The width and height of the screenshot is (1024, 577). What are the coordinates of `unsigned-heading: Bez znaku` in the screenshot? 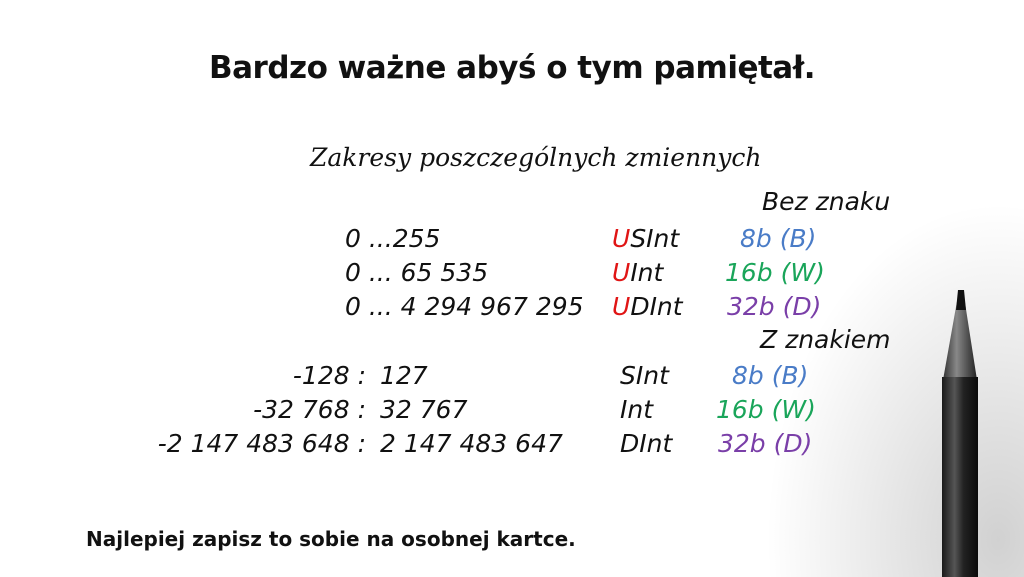 It's located at (826, 201).